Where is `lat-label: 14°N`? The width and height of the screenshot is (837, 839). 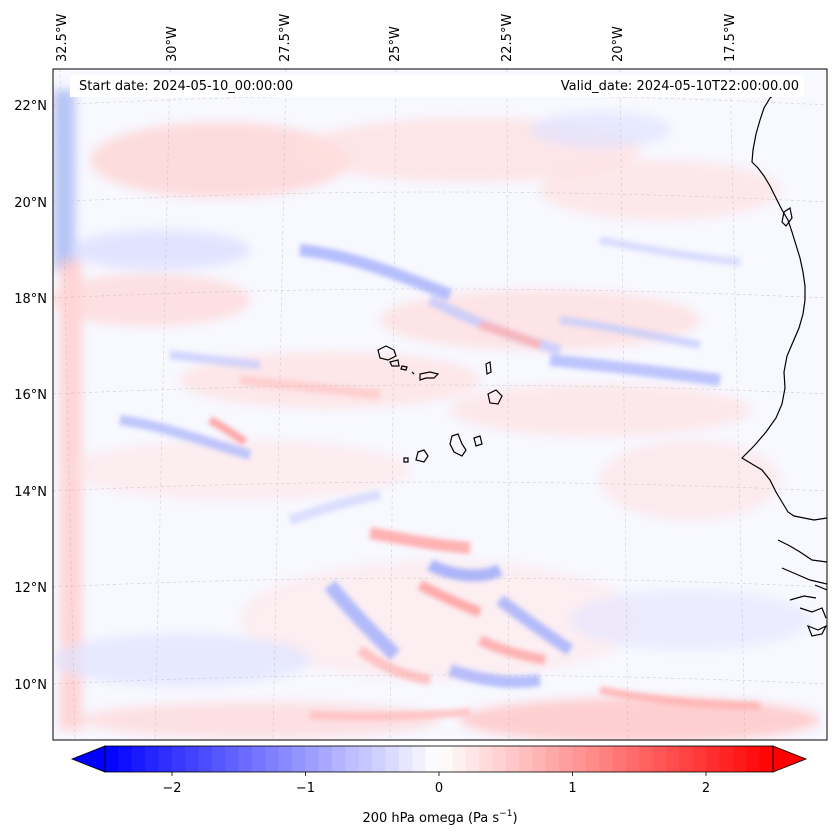
lat-label: 14°N is located at coordinates (30, 492).